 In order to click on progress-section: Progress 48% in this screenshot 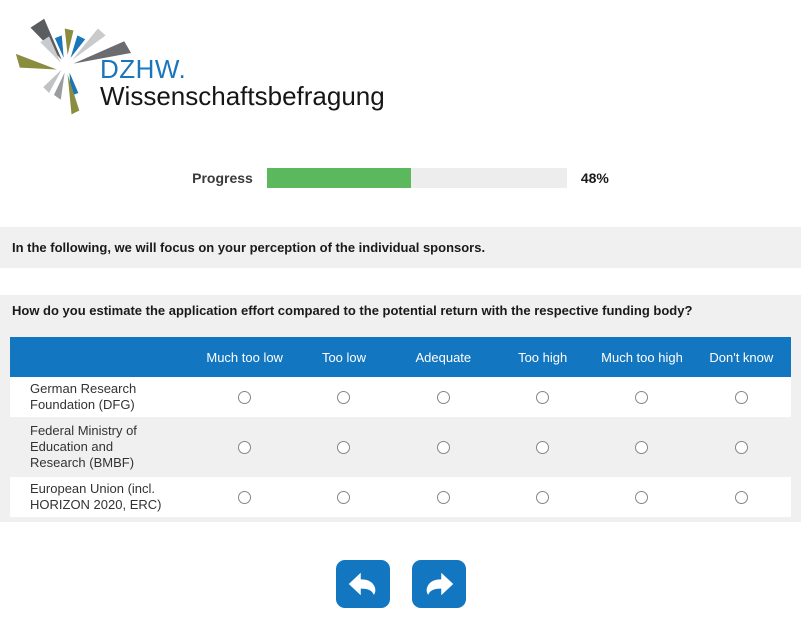, I will do `click(400, 178)`.